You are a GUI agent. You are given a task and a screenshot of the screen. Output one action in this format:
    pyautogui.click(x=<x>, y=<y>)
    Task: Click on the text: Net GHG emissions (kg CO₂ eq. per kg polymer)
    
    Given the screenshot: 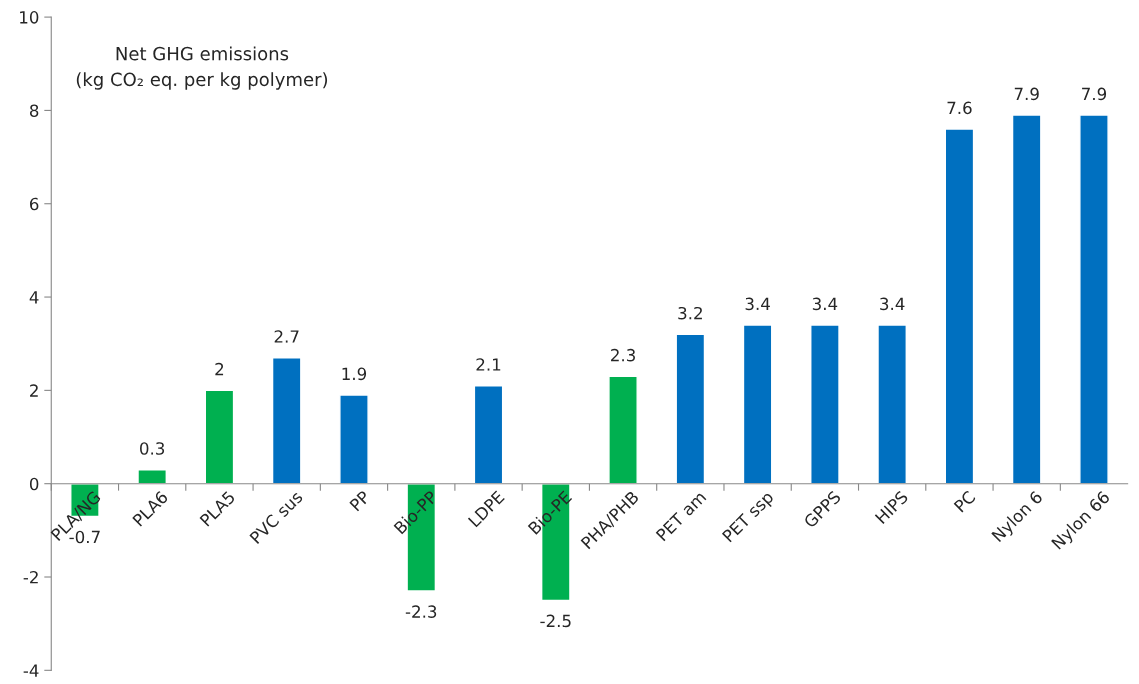 What is the action you would take?
    pyautogui.click(x=202, y=68)
    